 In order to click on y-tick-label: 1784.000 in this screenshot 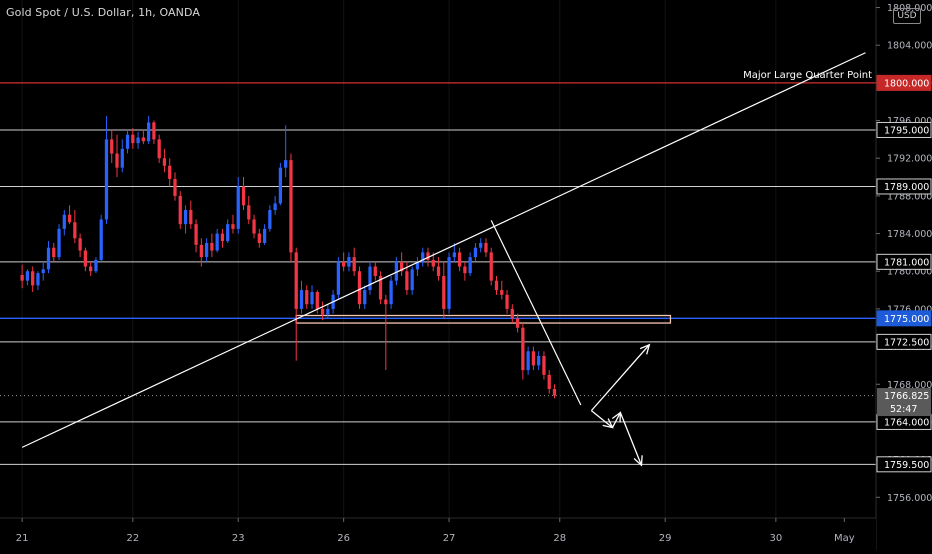, I will do `click(909, 234)`.